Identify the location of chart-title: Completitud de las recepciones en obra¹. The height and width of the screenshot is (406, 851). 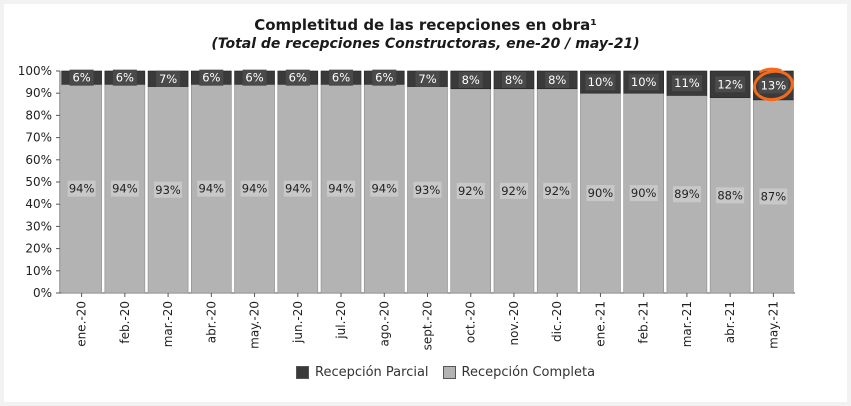
(425, 25).